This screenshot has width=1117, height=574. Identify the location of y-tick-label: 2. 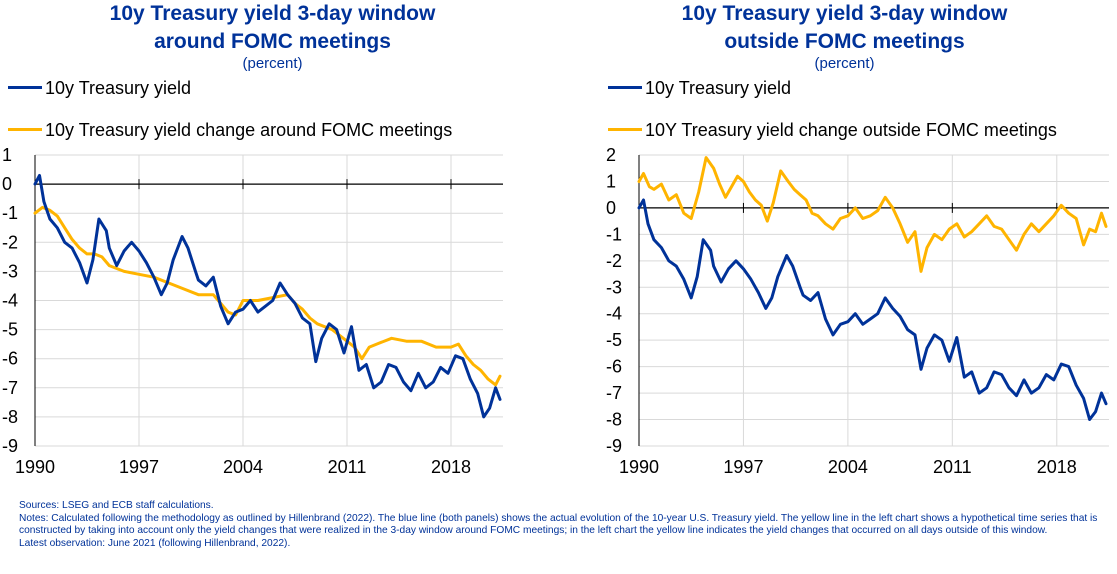
(611, 155).